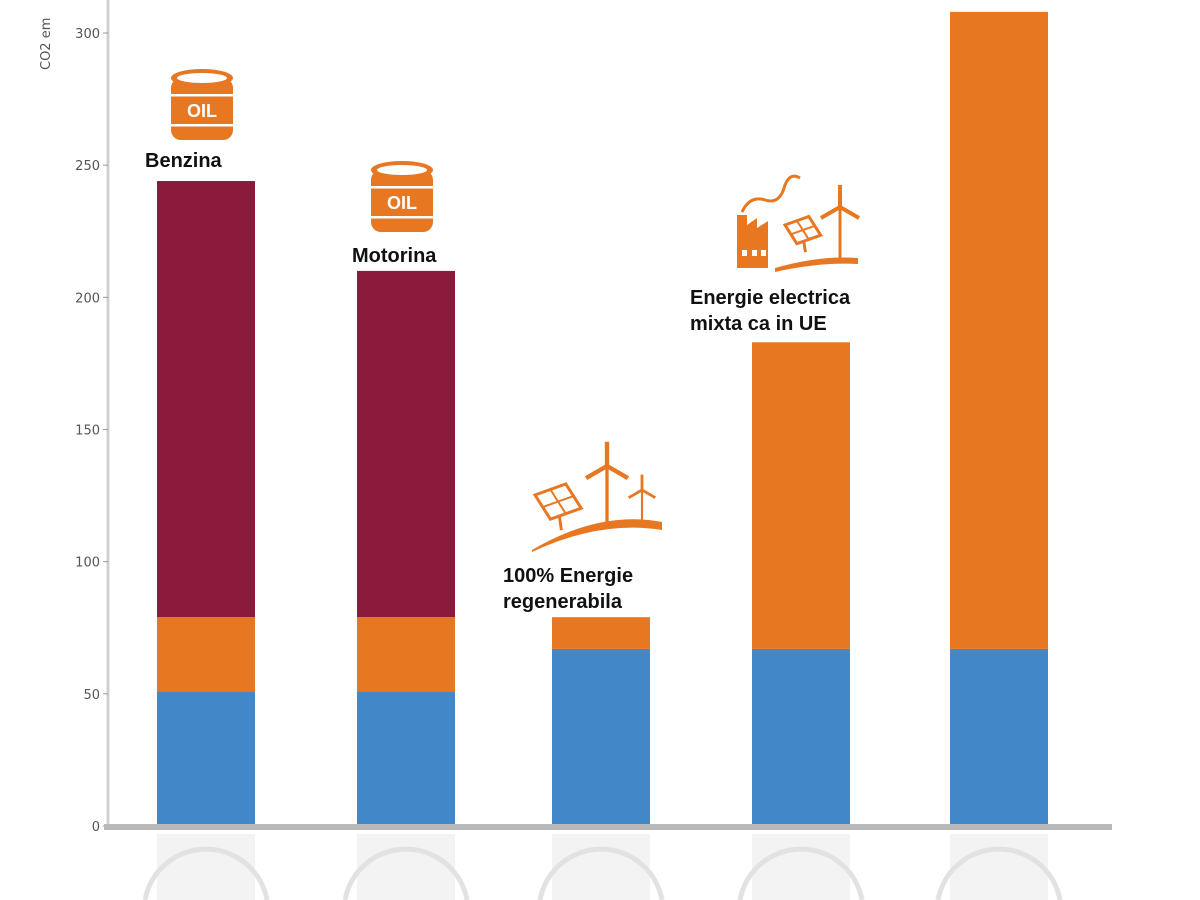 The height and width of the screenshot is (900, 1200). Describe the element at coordinates (46, 44) in the screenshot. I see `y-axis-label: CO2 em` at that location.